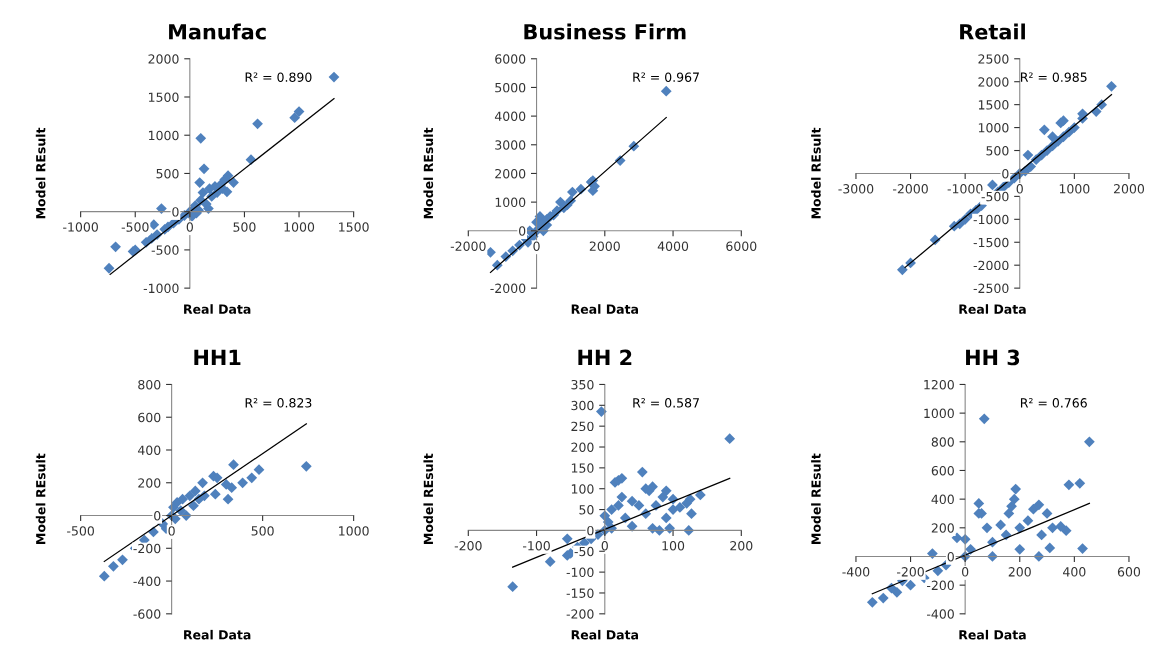  I want to click on y-tick-label: 400, so click(942, 499).